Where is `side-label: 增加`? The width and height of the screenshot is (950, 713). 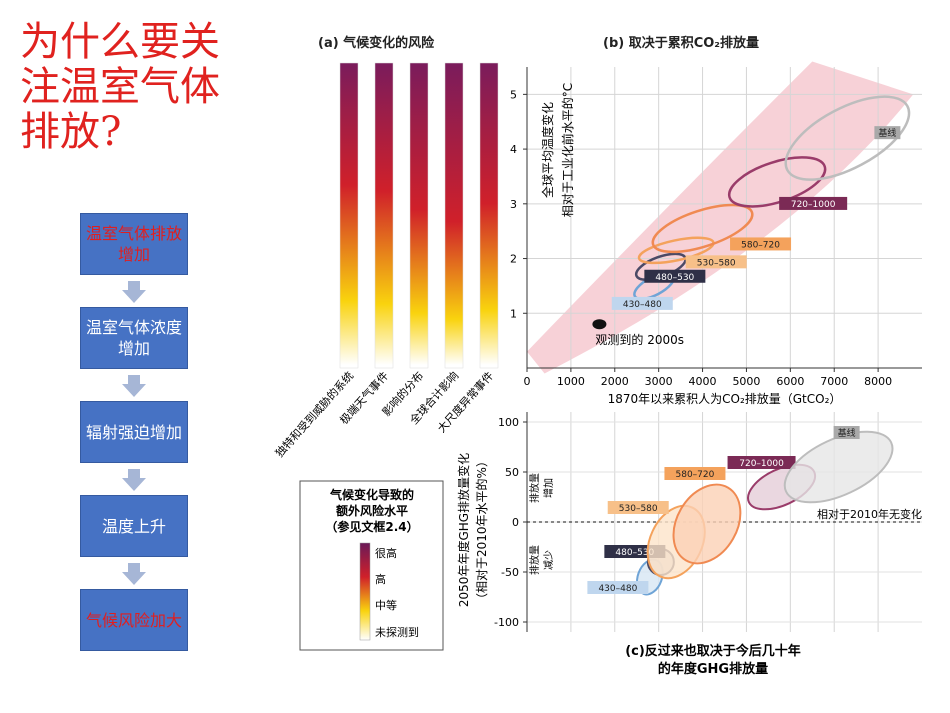
side-label: 增加 is located at coordinates (548, 488).